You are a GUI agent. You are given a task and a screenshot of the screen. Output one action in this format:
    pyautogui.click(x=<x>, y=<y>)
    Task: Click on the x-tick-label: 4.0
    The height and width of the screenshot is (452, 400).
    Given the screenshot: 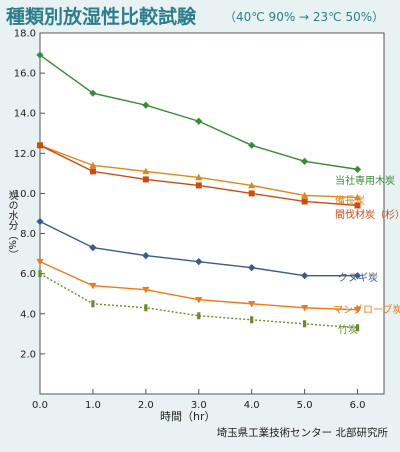 What is the action you would take?
    pyautogui.click(x=252, y=405)
    